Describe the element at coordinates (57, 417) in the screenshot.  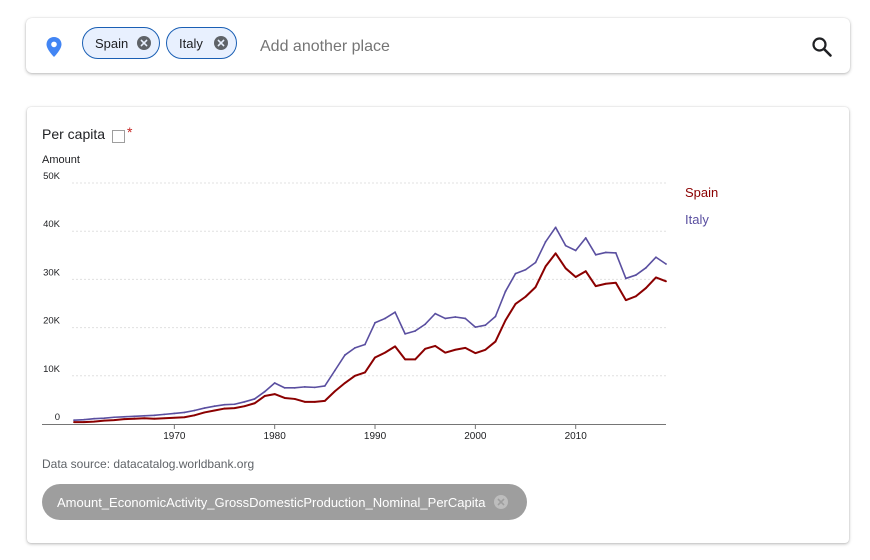
I see `y-tick-label: 0` at that location.